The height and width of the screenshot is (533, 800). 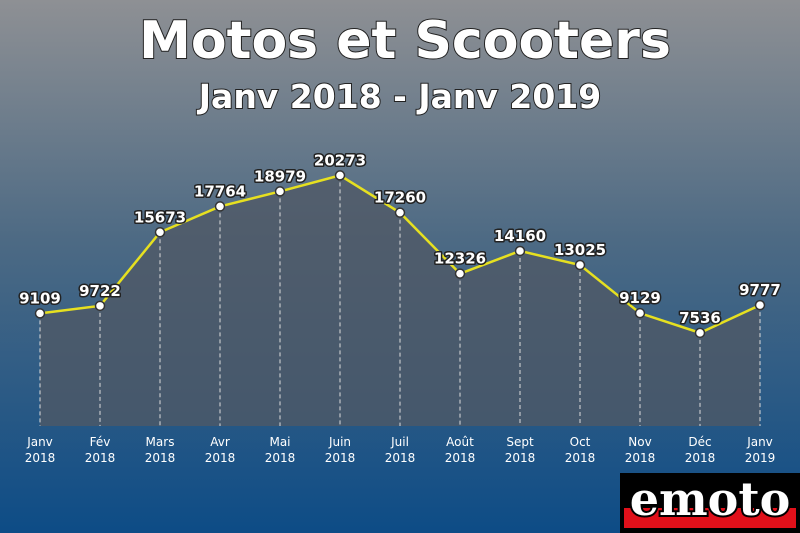 What do you see at coordinates (339, 442) in the screenshot?
I see `x-tick-label: Juin` at bounding box center [339, 442].